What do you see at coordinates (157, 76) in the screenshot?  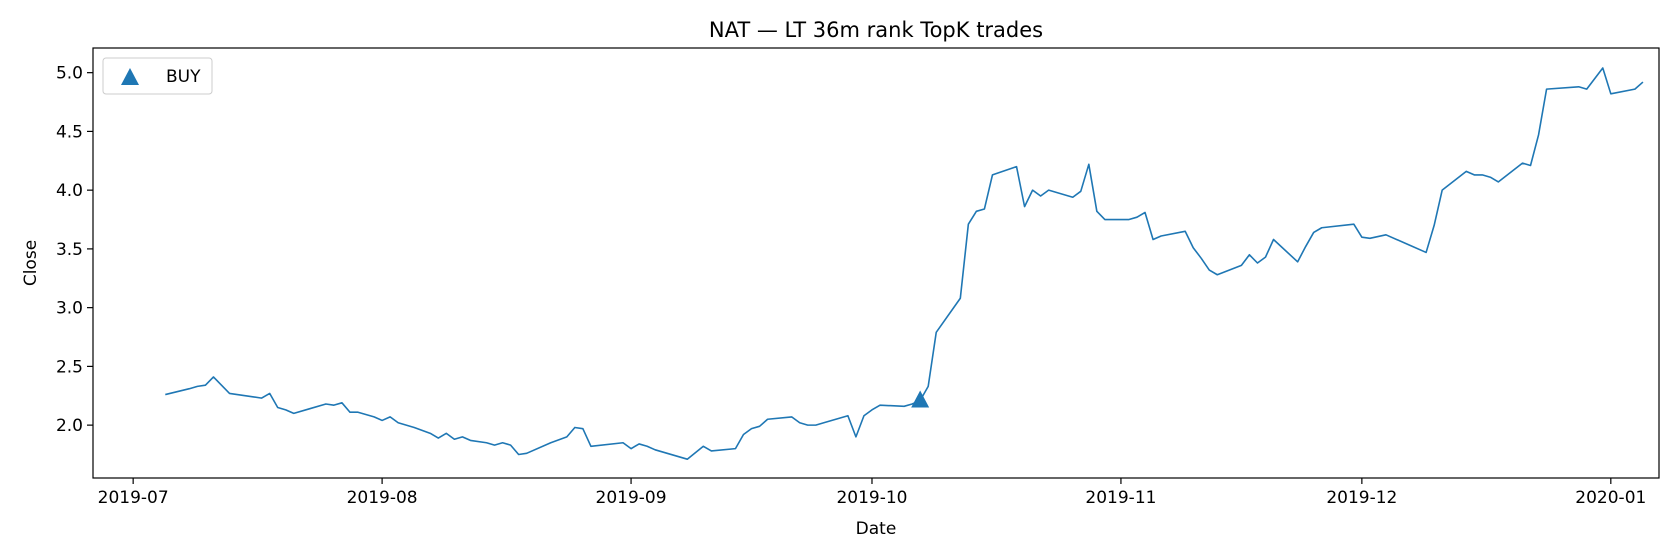 I see `legend: BUY` at bounding box center [157, 76].